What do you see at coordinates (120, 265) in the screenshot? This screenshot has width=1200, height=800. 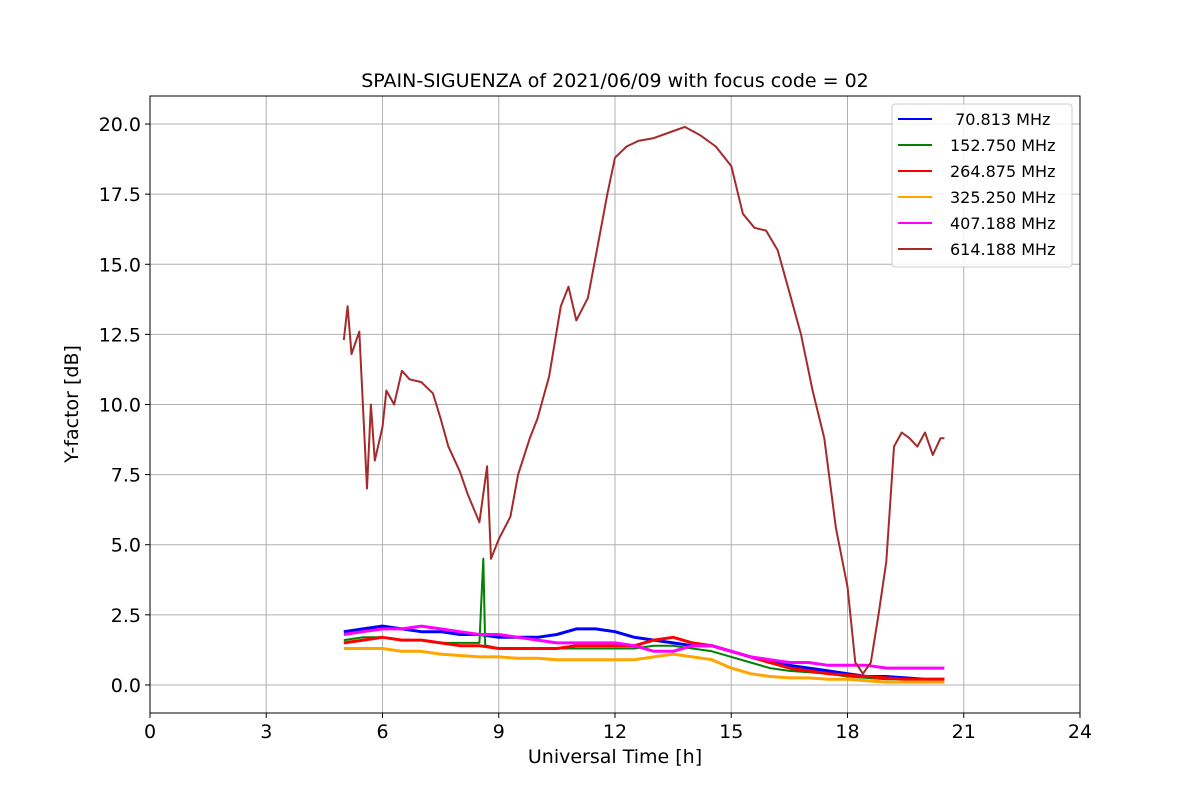 I see `y-tick-label: 15.0` at bounding box center [120, 265].